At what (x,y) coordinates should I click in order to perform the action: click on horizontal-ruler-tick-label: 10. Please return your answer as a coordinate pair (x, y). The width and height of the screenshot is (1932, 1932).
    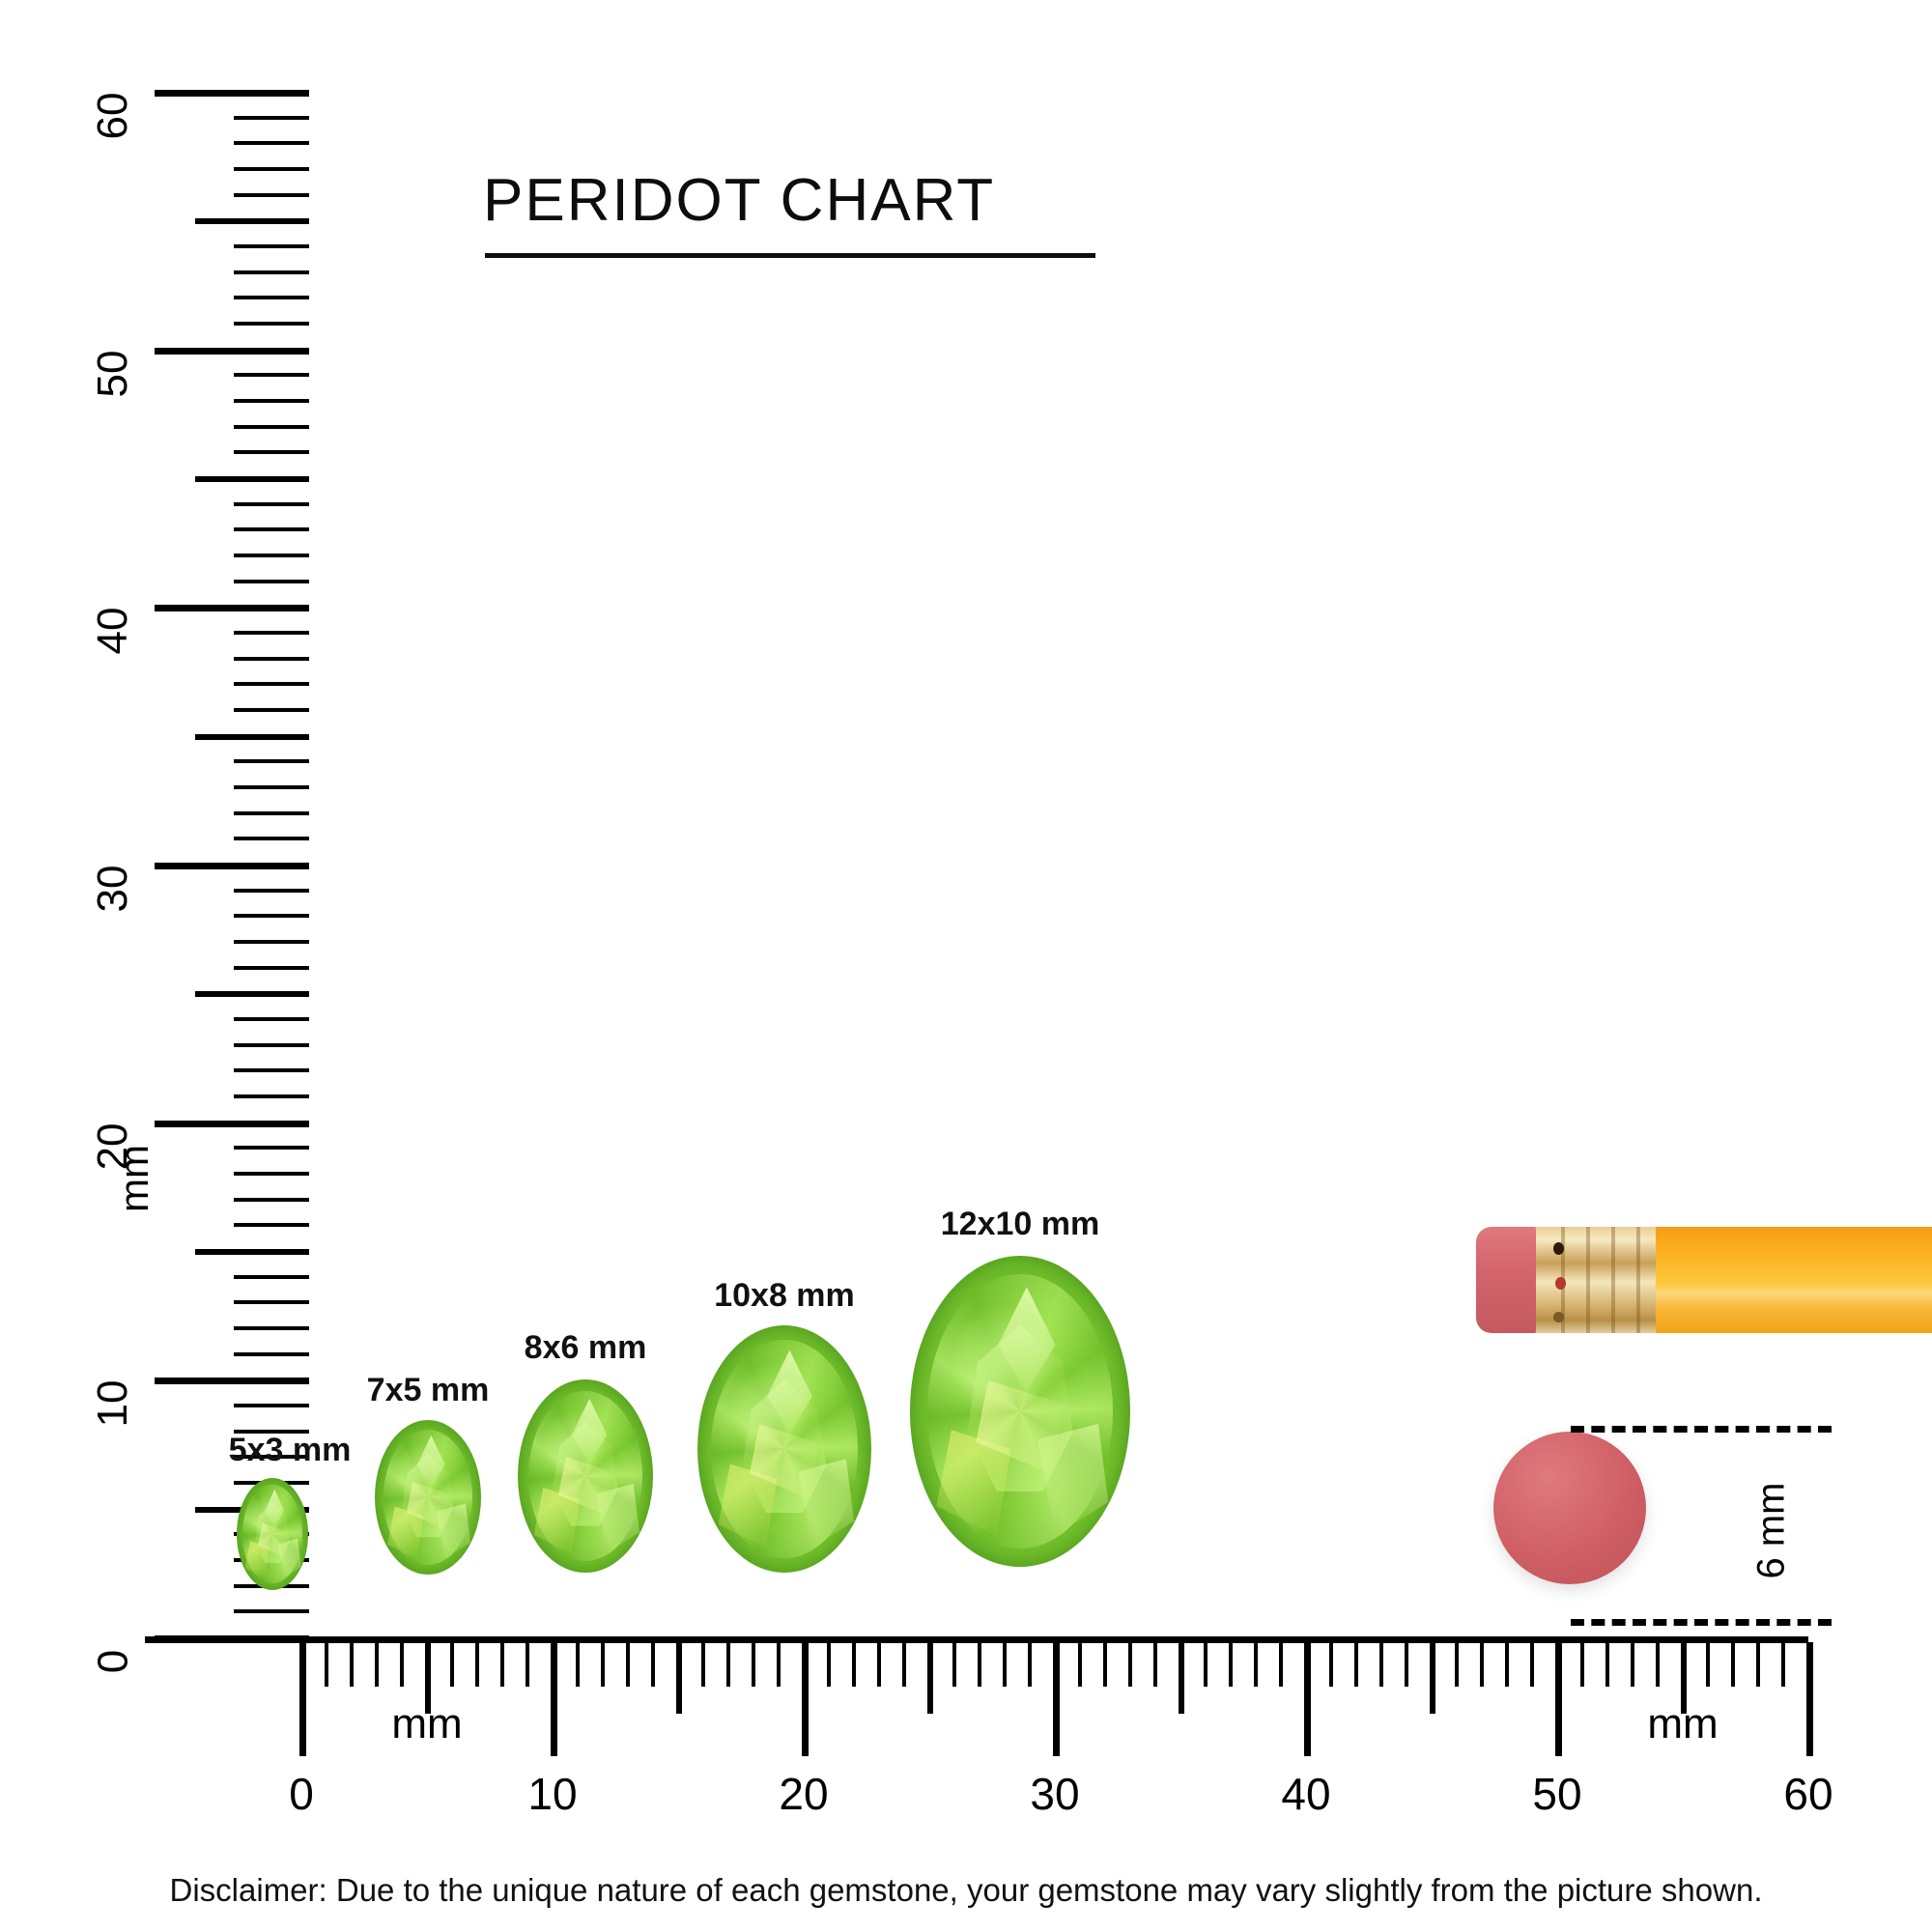
    Looking at the image, I should click on (552, 1794).